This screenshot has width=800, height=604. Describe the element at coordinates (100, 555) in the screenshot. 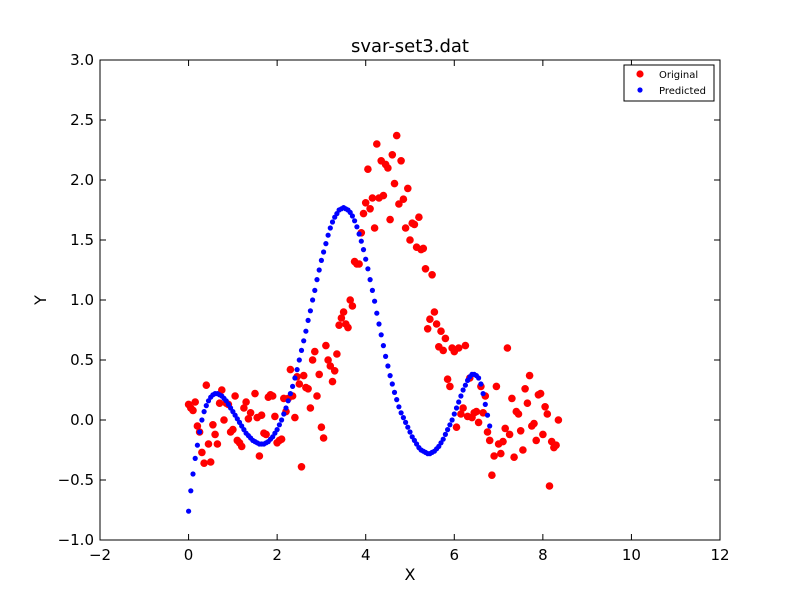

I see `x-tick-label: −2` at that location.